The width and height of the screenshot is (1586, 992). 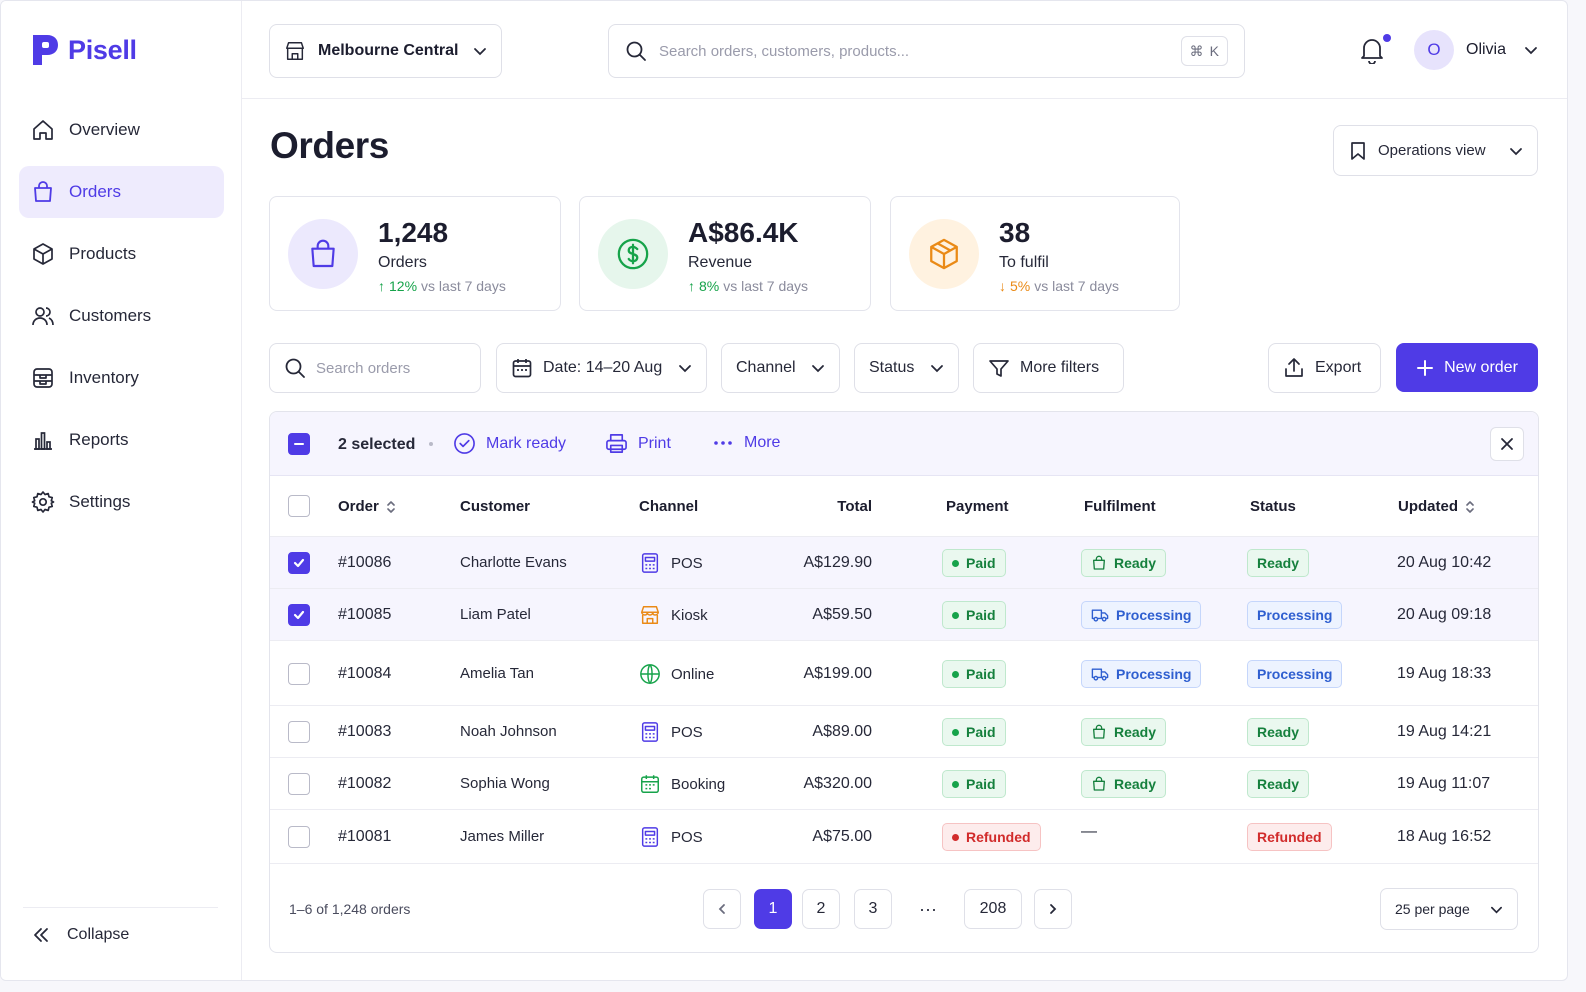 What do you see at coordinates (365, 614) in the screenshot?
I see `order-id: #10085` at bounding box center [365, 614].